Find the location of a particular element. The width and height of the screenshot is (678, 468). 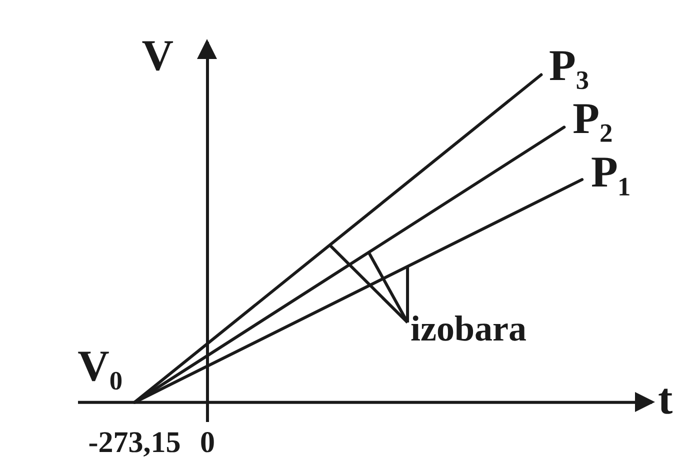

series-label: P₃ is located at coordinates (569, 65).